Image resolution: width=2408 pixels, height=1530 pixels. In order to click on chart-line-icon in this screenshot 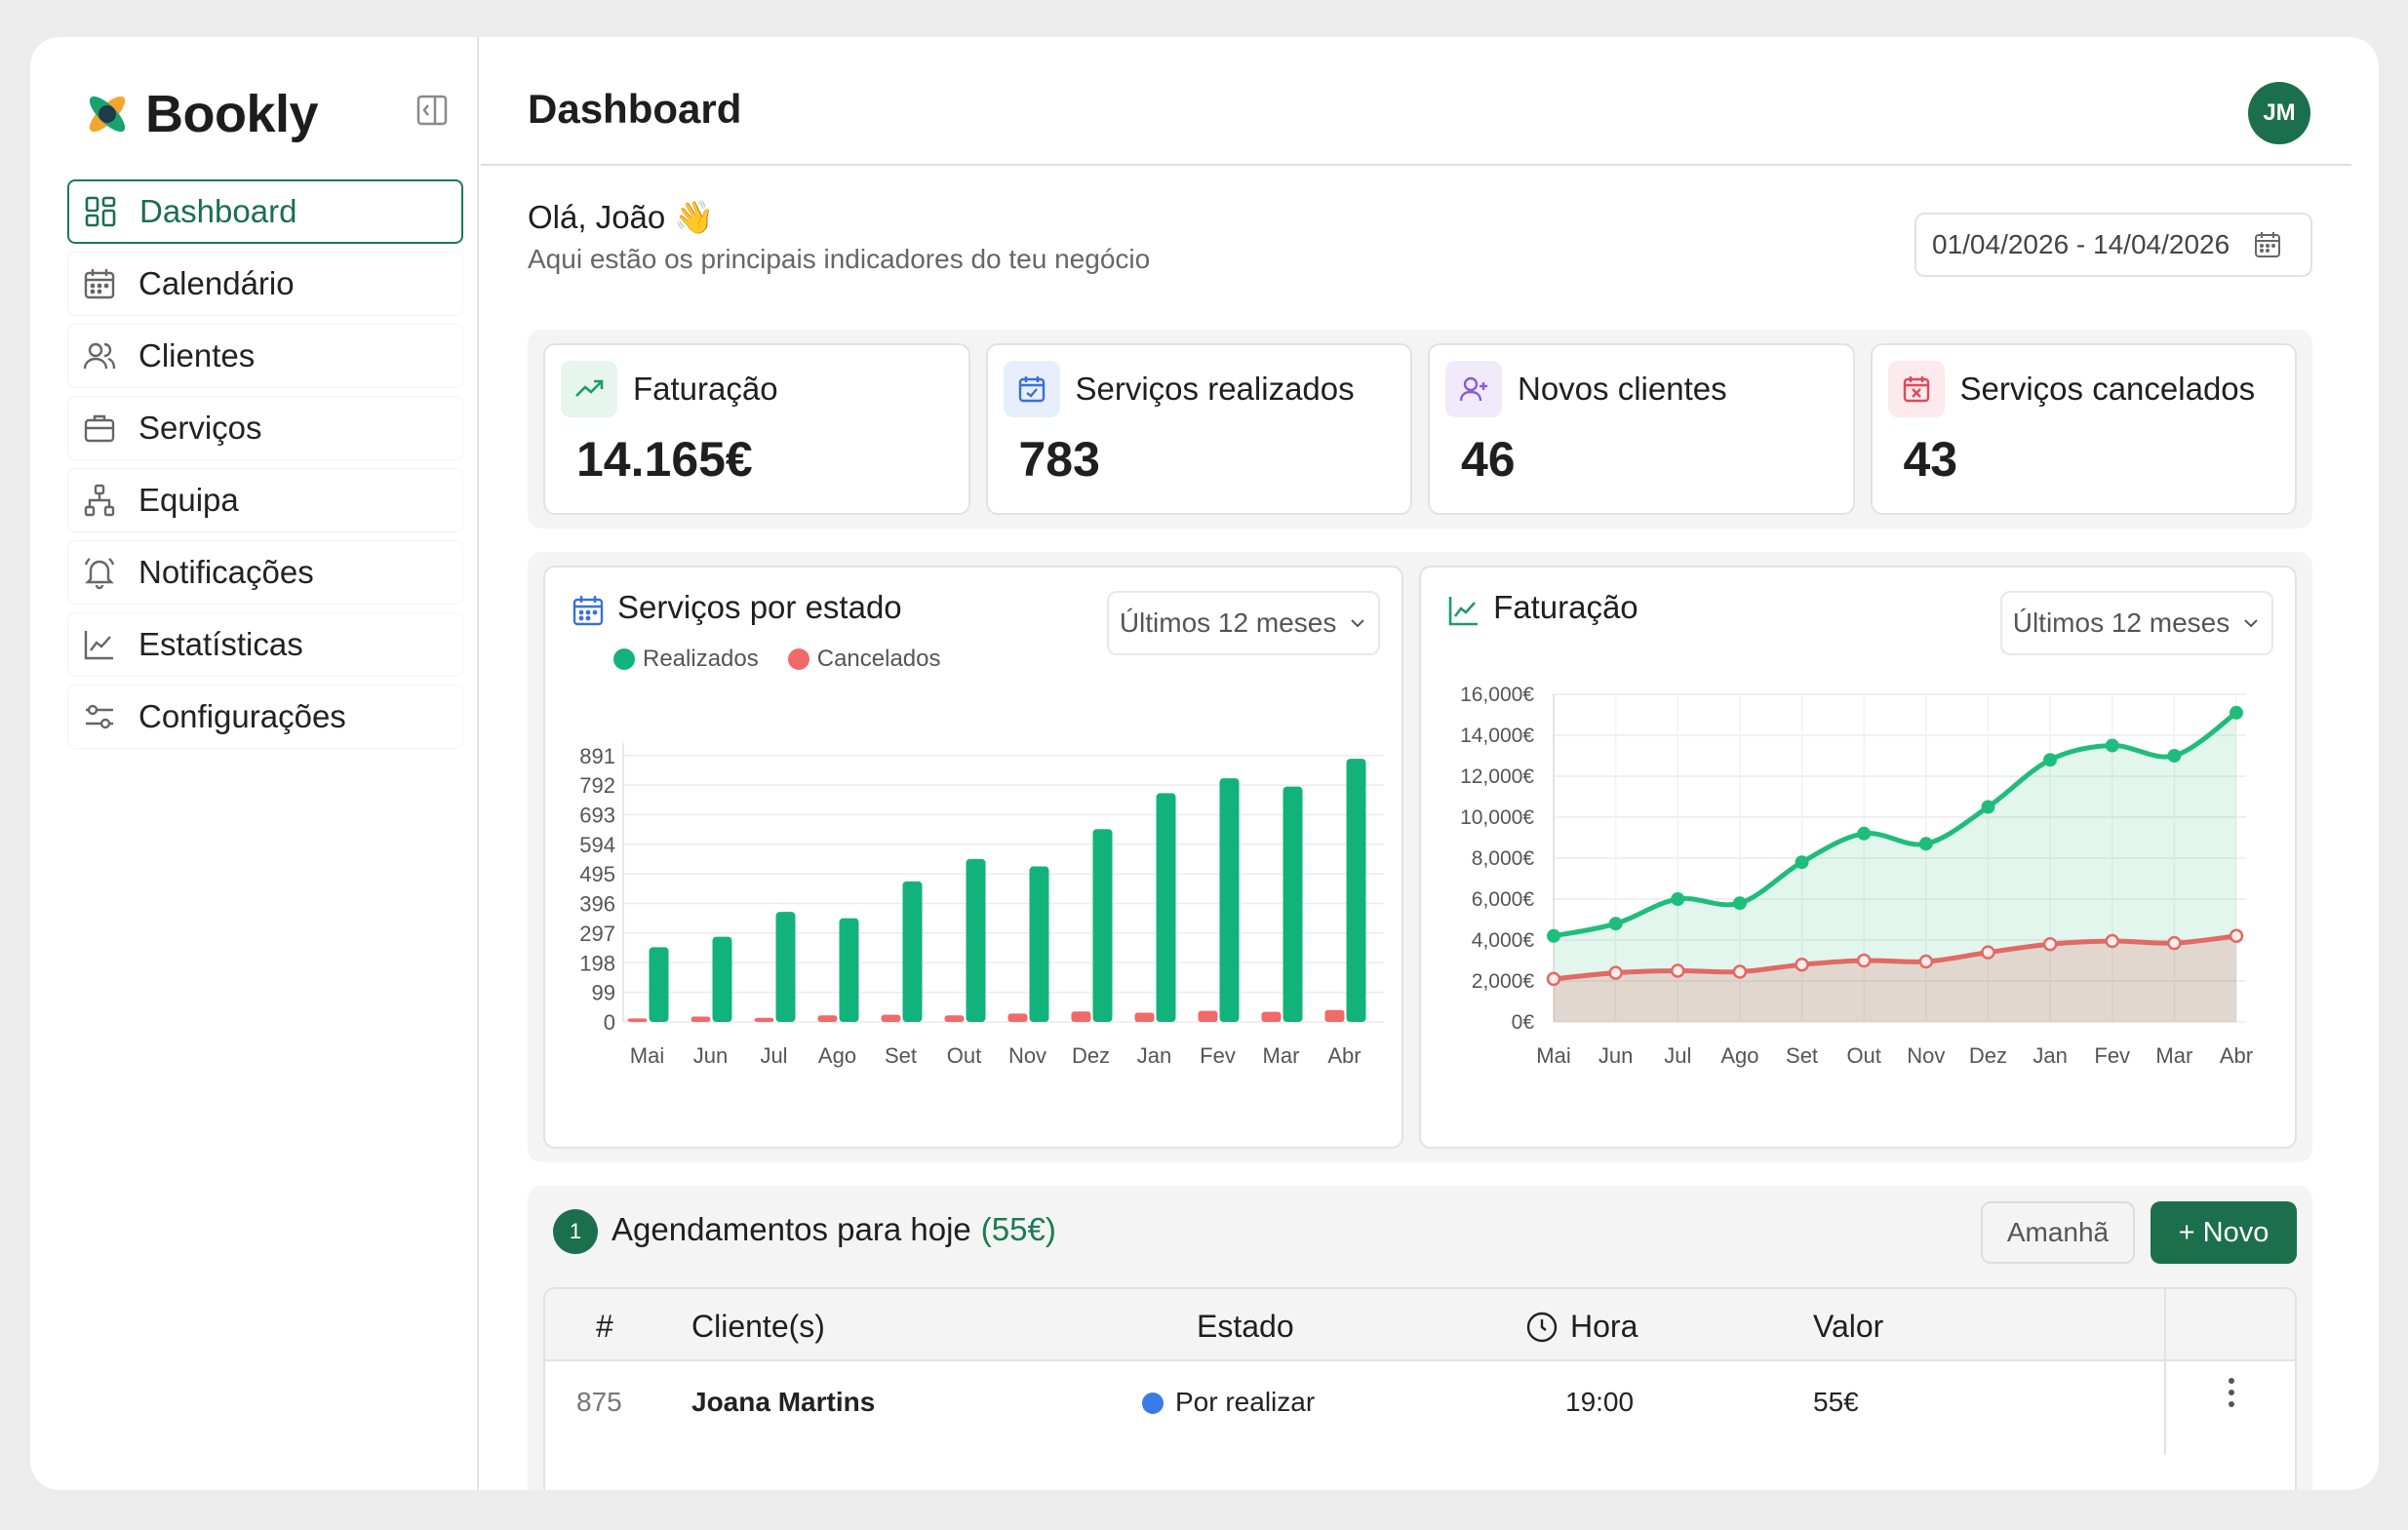, I will do `click(1463, 611)`.